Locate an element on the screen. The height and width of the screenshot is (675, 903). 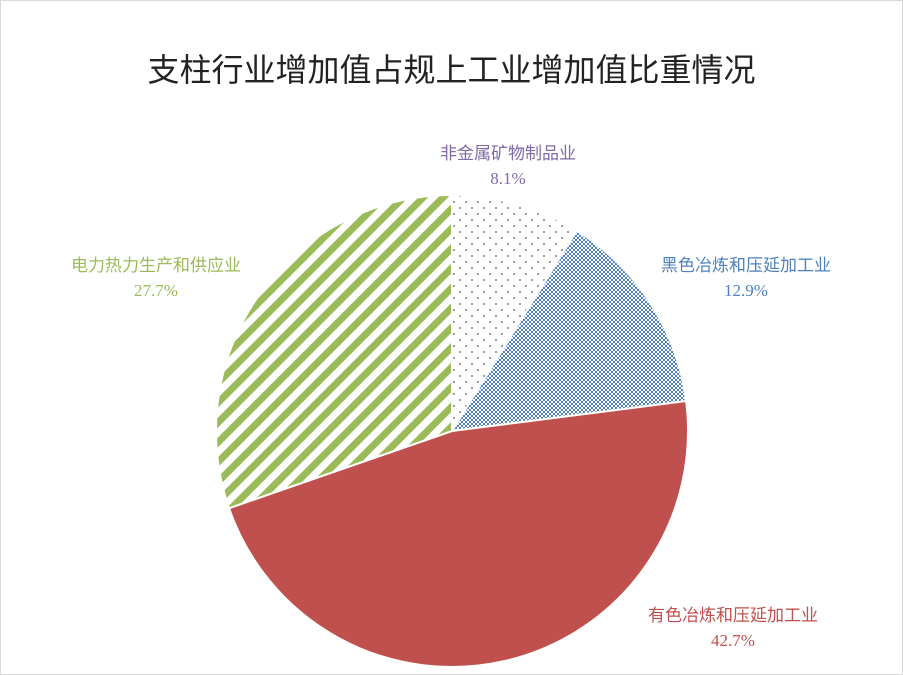
slice-value-1: 8.1% is located at coordinates (507, 178).